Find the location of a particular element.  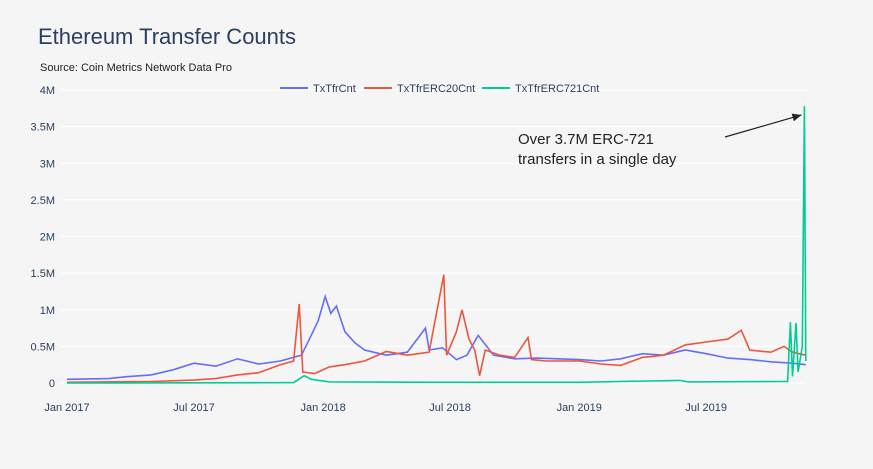

x-tick-label: Jan 2019 is located at coordinates (579, 408).